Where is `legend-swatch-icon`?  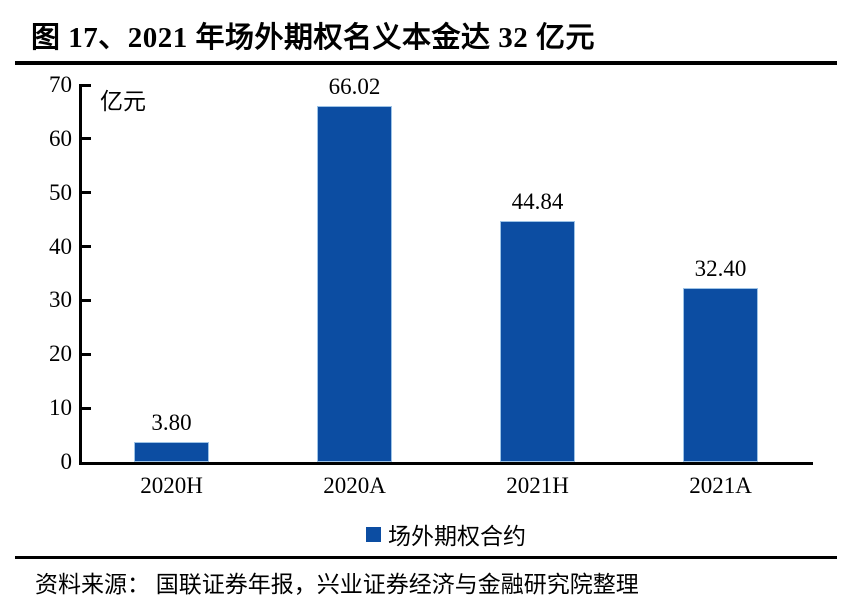 legend-swatch-icon is located at coordinates (373, 534).